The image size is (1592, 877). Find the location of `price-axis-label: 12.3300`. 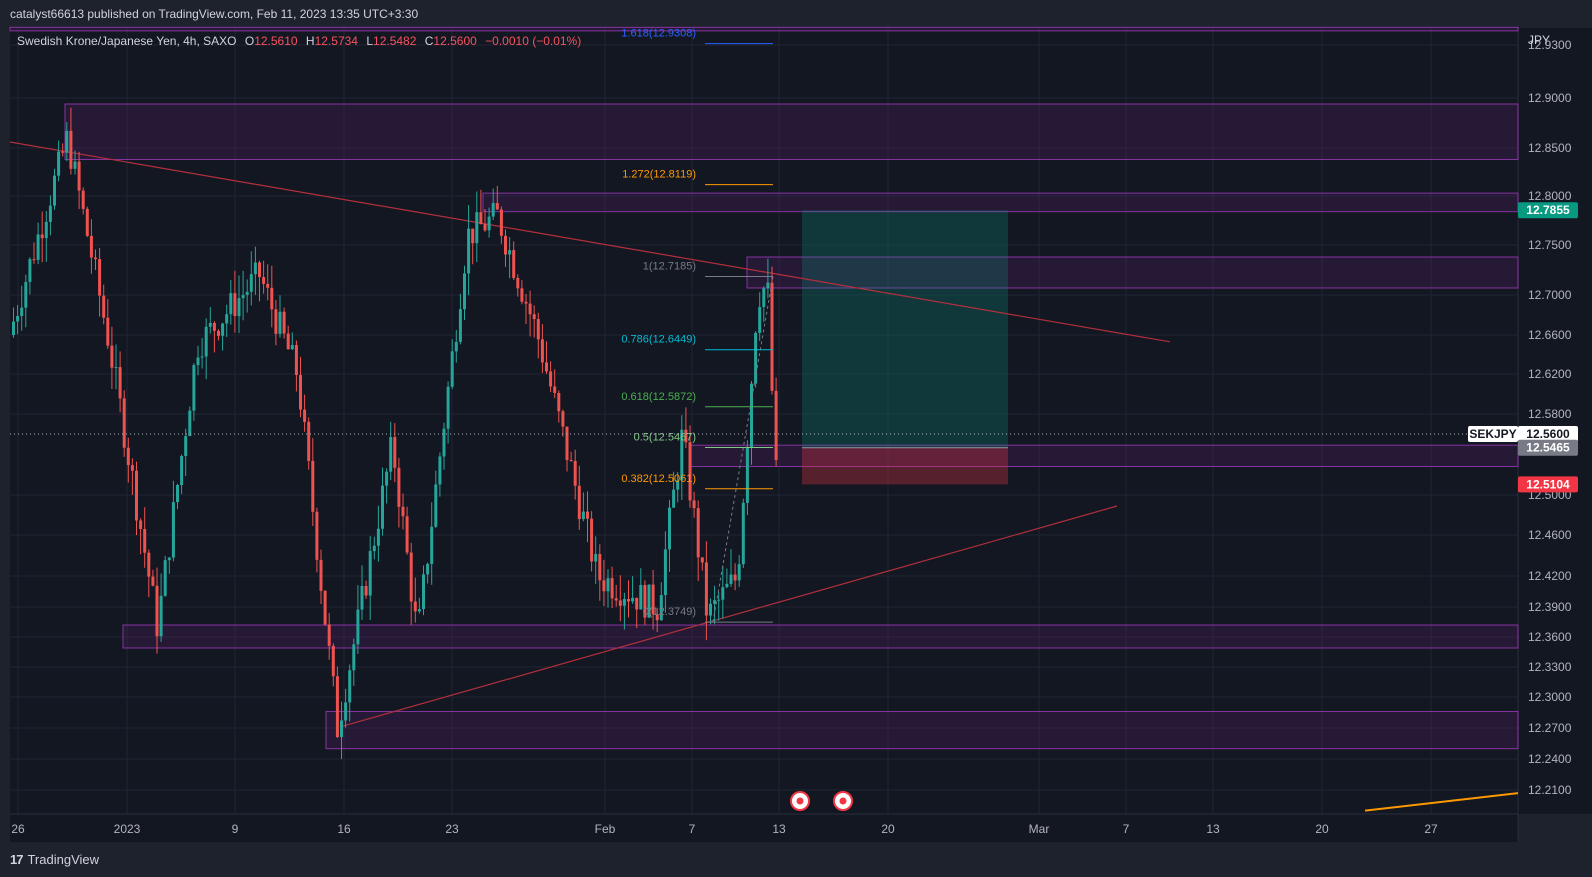

price-axis-label: 12.3300 is located at coordinates (1550, 667).